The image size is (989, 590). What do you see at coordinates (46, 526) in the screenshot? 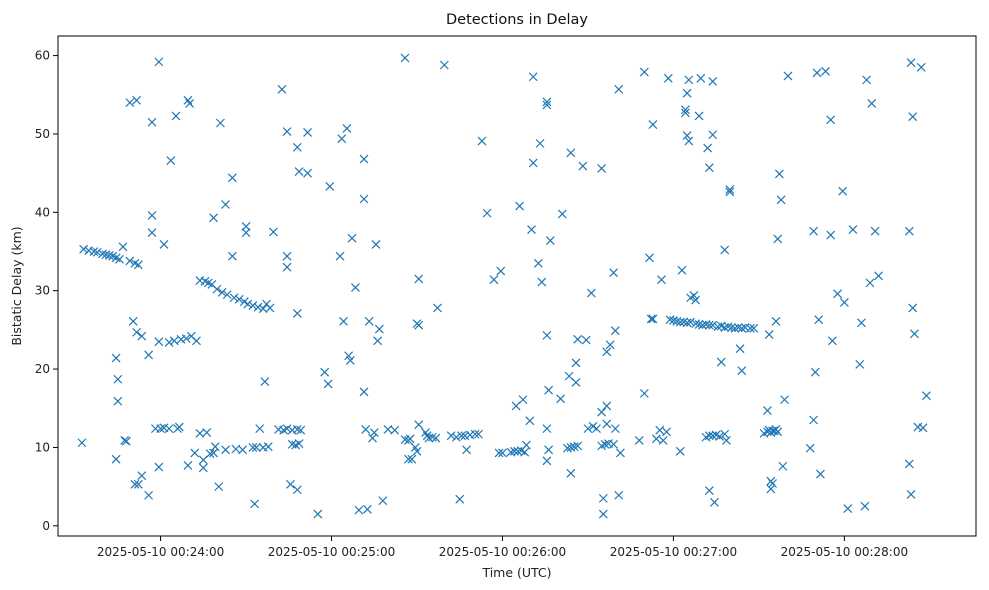
I see `y-tick-label: 0` at bounding box center [46, 526].